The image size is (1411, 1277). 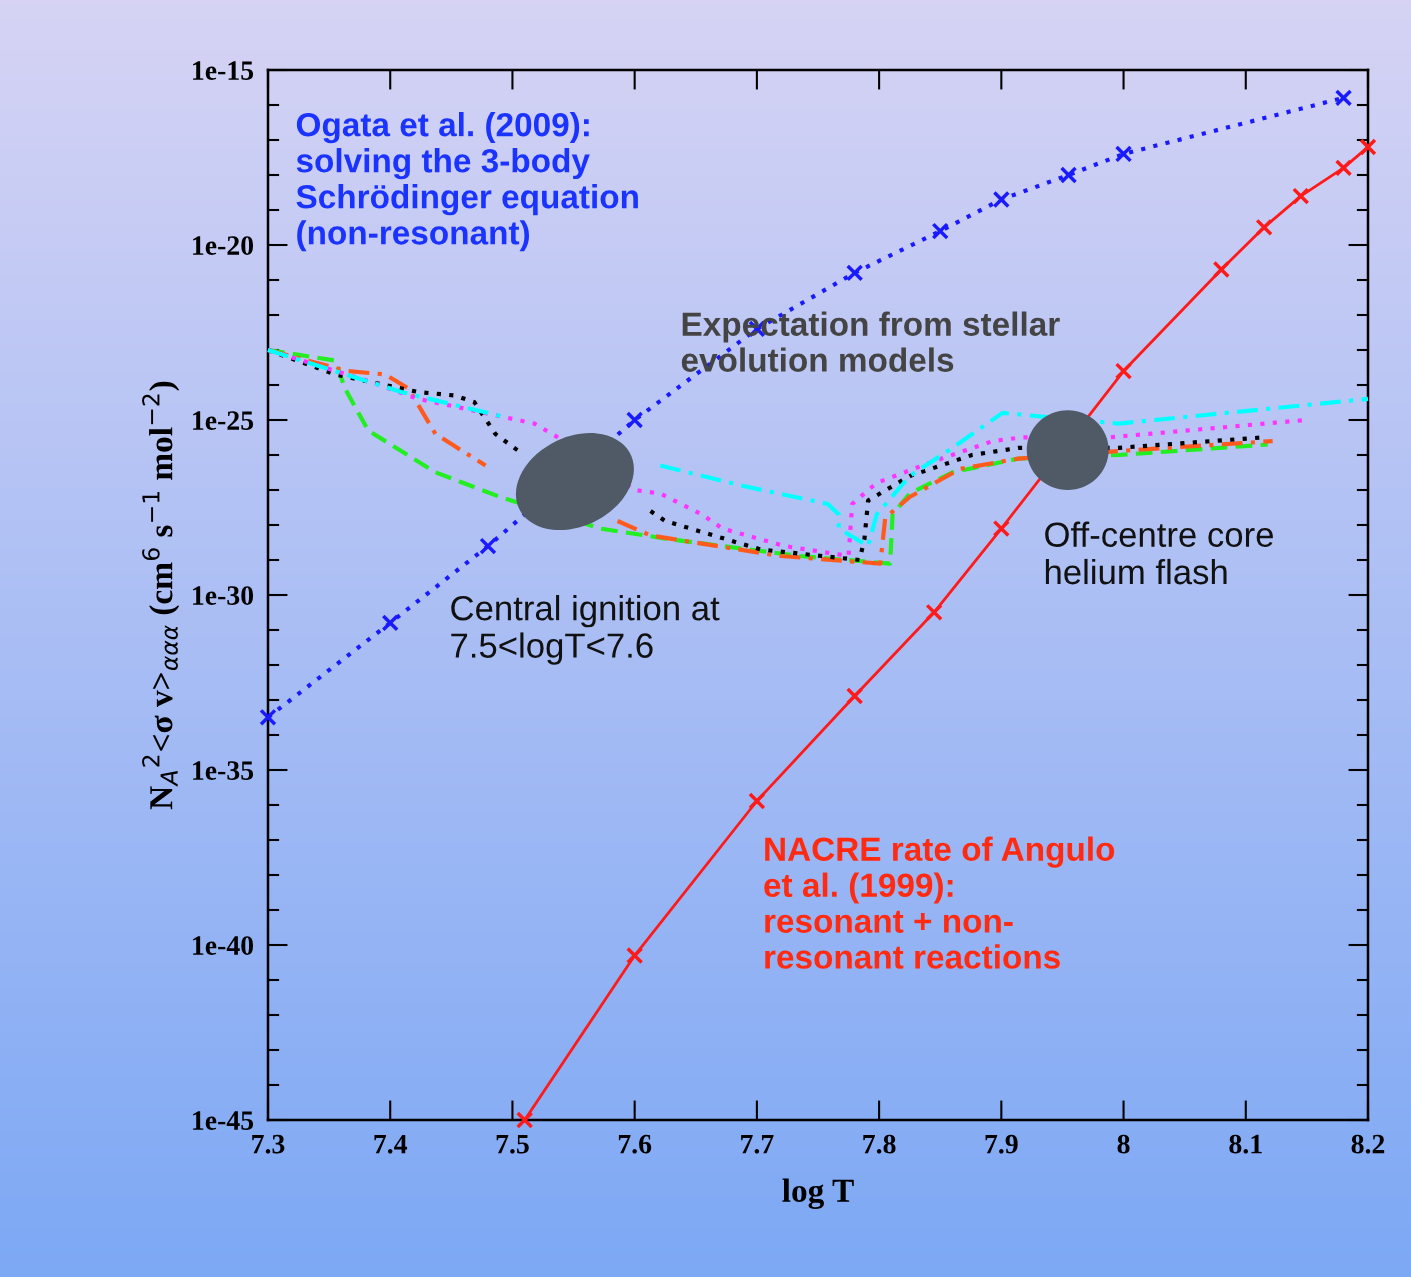 What do you see at coordinates (268, 1144) in the screenshot?
I see `x-tick-label: 7.3` at bounding box center [268, 1144].